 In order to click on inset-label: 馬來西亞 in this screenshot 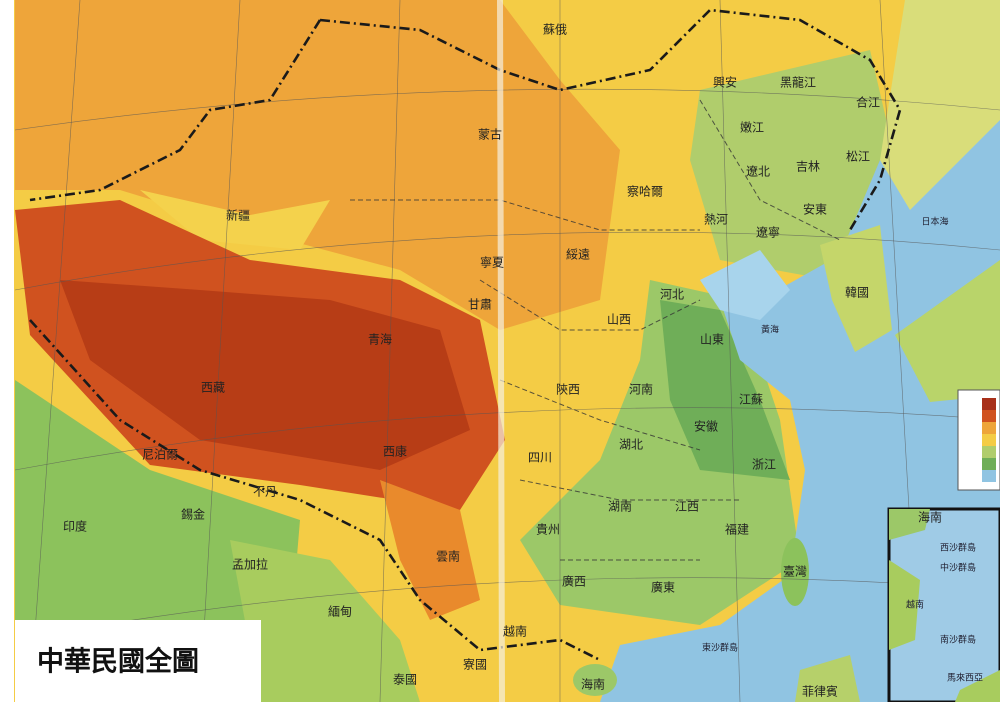, I will do `click(965, 678)`.